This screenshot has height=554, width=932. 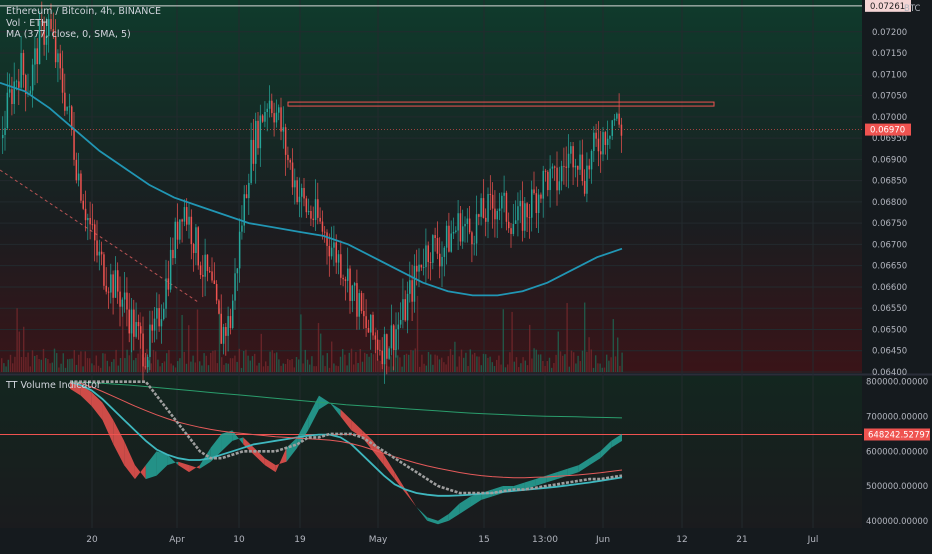 I want to click on resistance-box, so click(x=501, y=104).